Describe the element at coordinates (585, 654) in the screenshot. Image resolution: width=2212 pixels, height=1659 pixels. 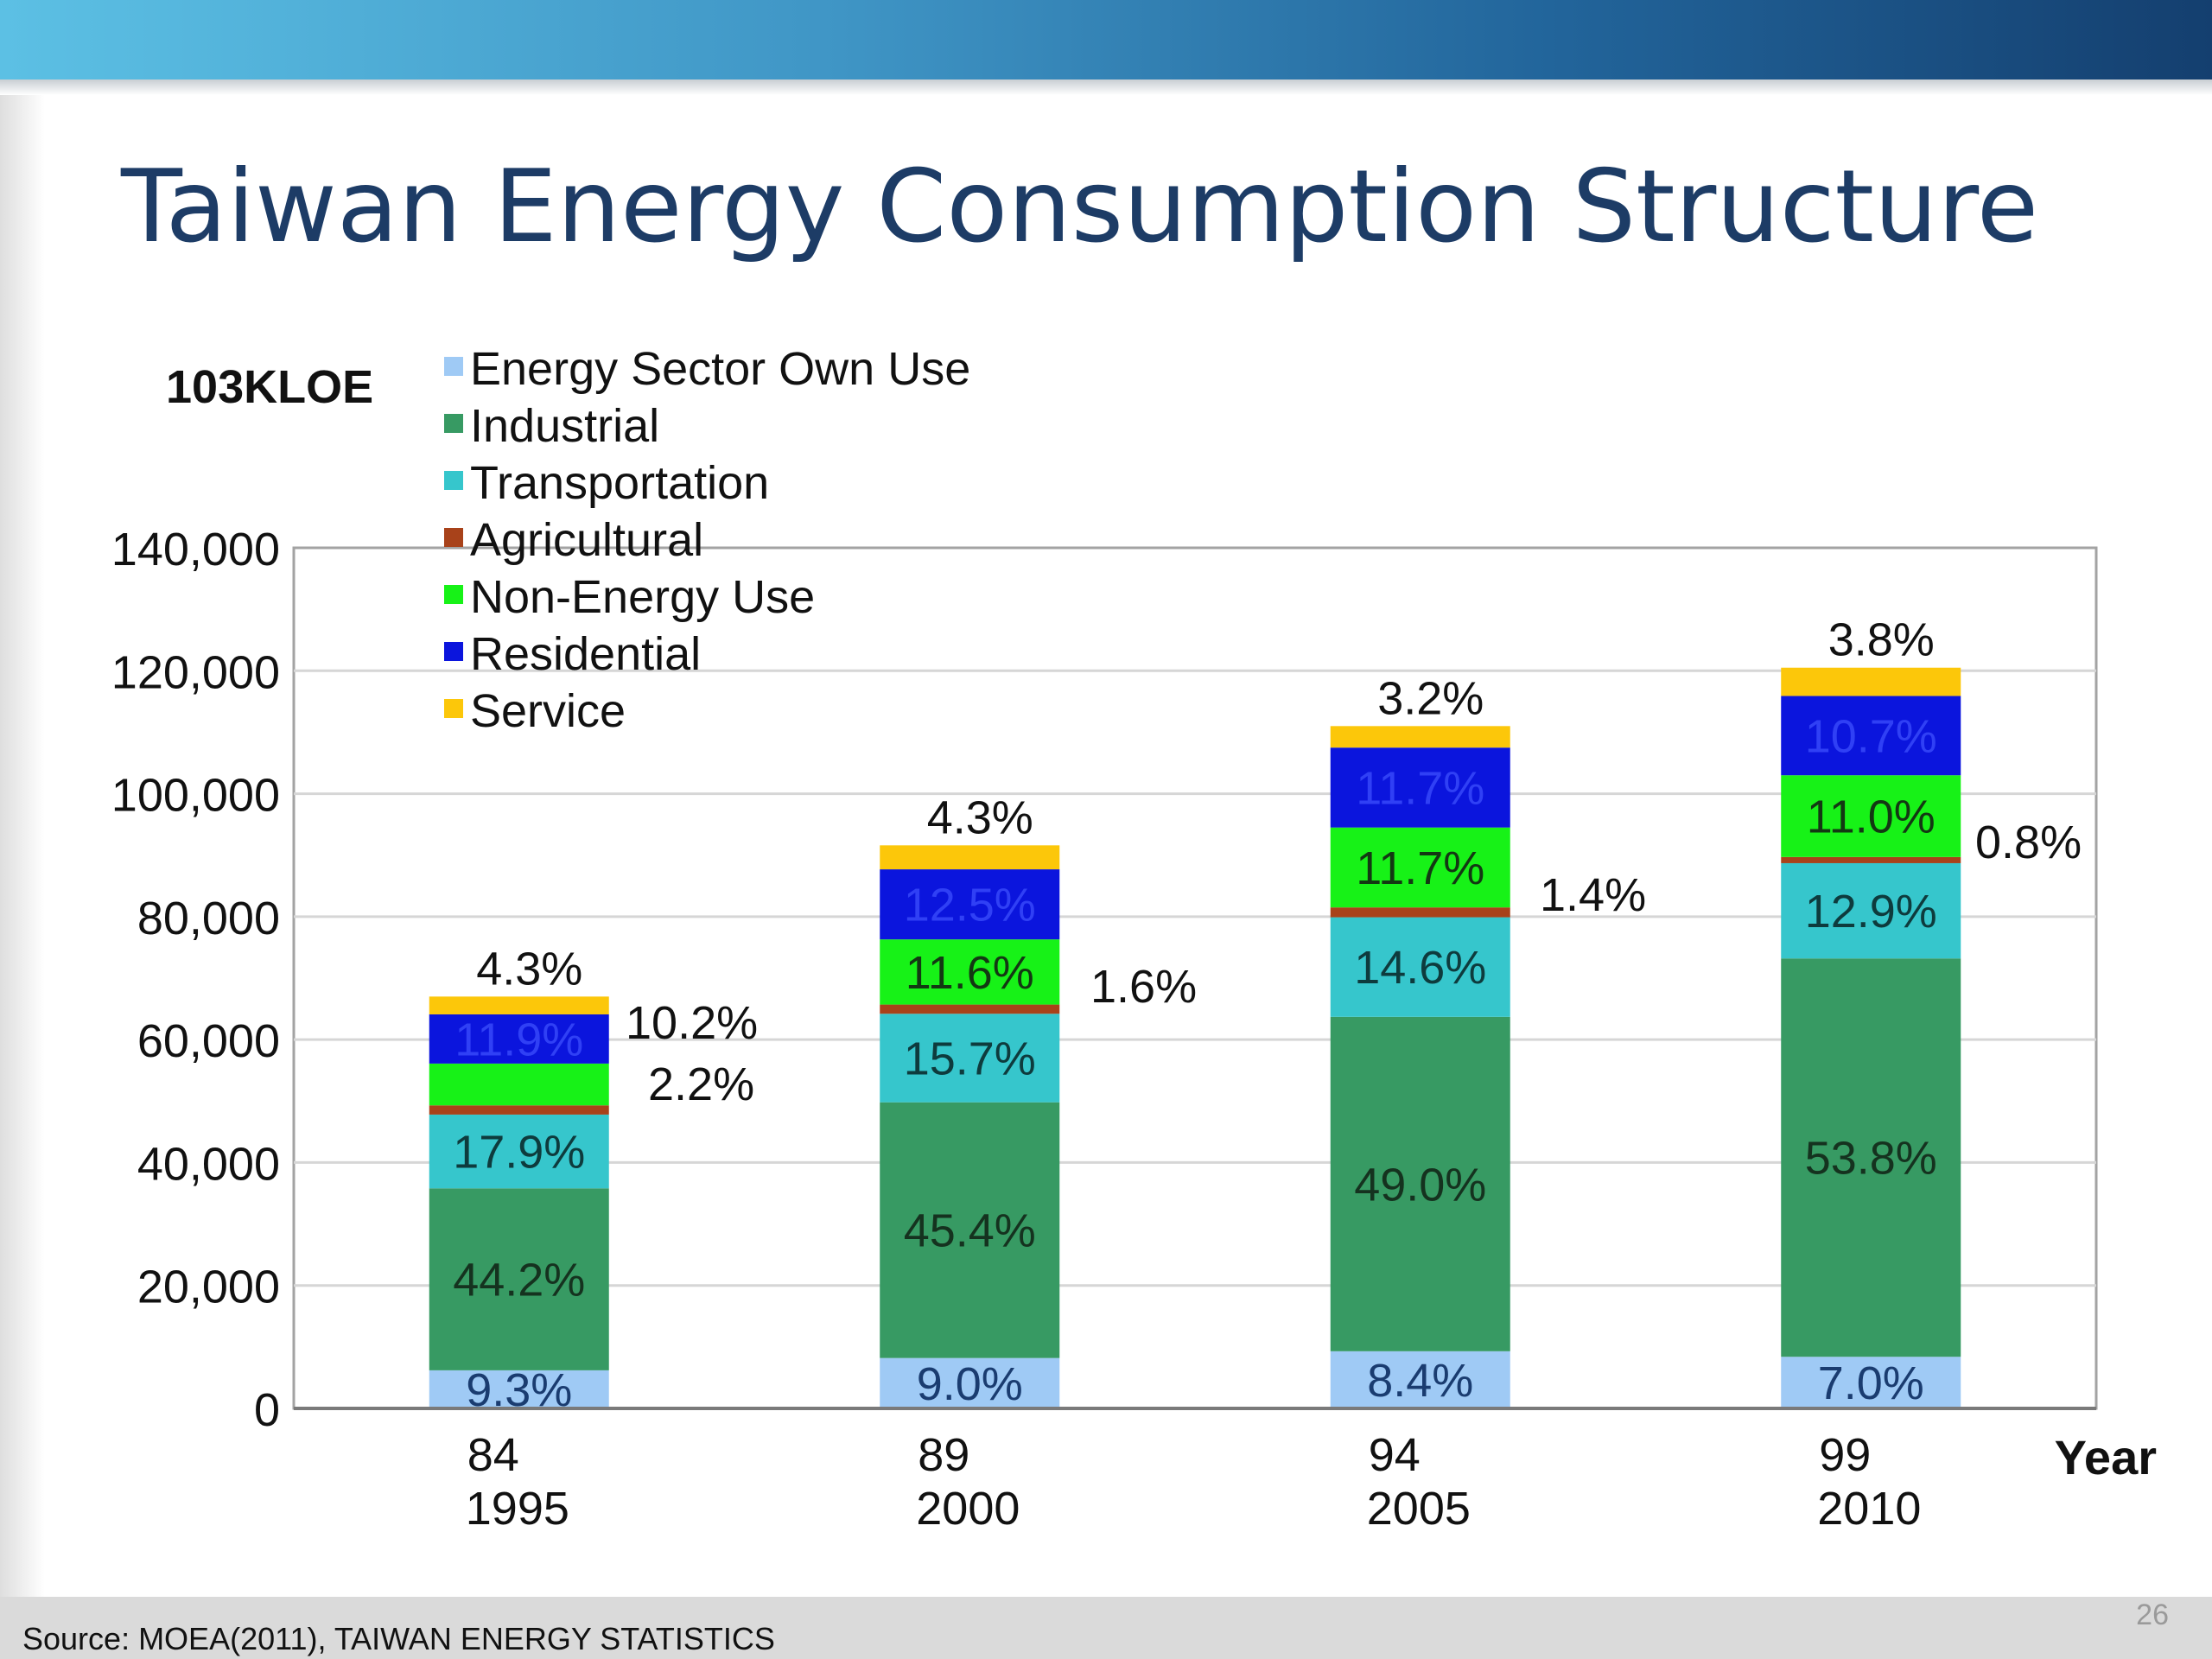
I see `legend-label: Residential` at that location.